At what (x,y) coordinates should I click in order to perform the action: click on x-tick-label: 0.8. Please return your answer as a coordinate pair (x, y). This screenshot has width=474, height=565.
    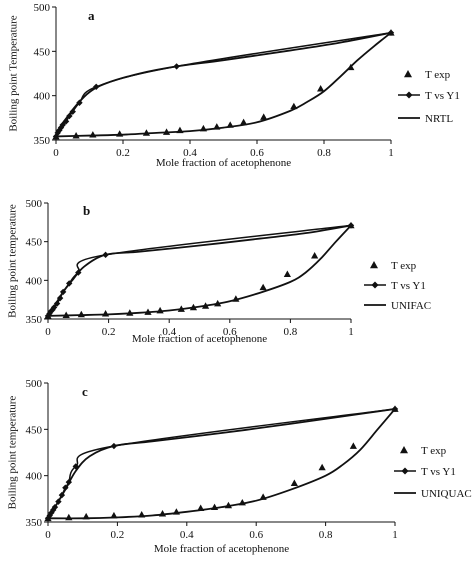
    Looking at the image, I should click on (324, 153).